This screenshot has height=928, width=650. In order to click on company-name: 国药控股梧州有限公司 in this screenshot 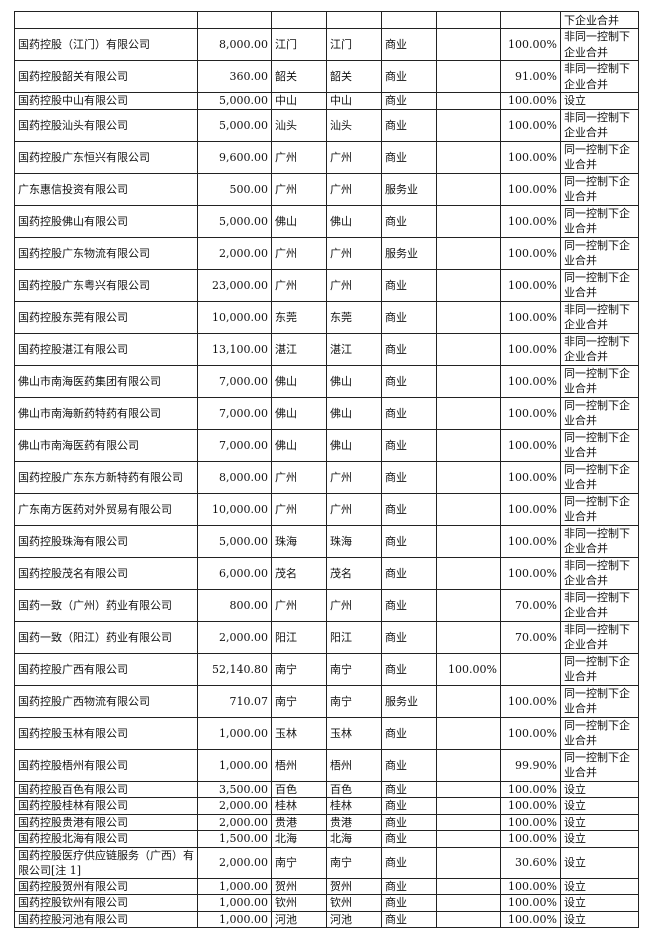, I will do `click(106, 765)`.